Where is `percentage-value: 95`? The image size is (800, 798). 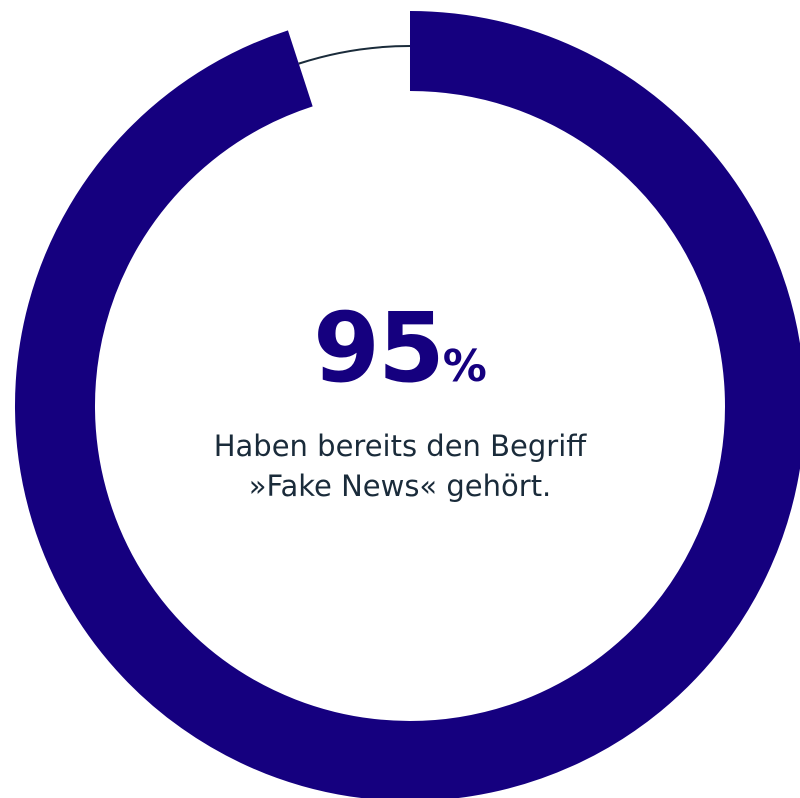
percentage-value: 95 is located at coordinates (379, 348).